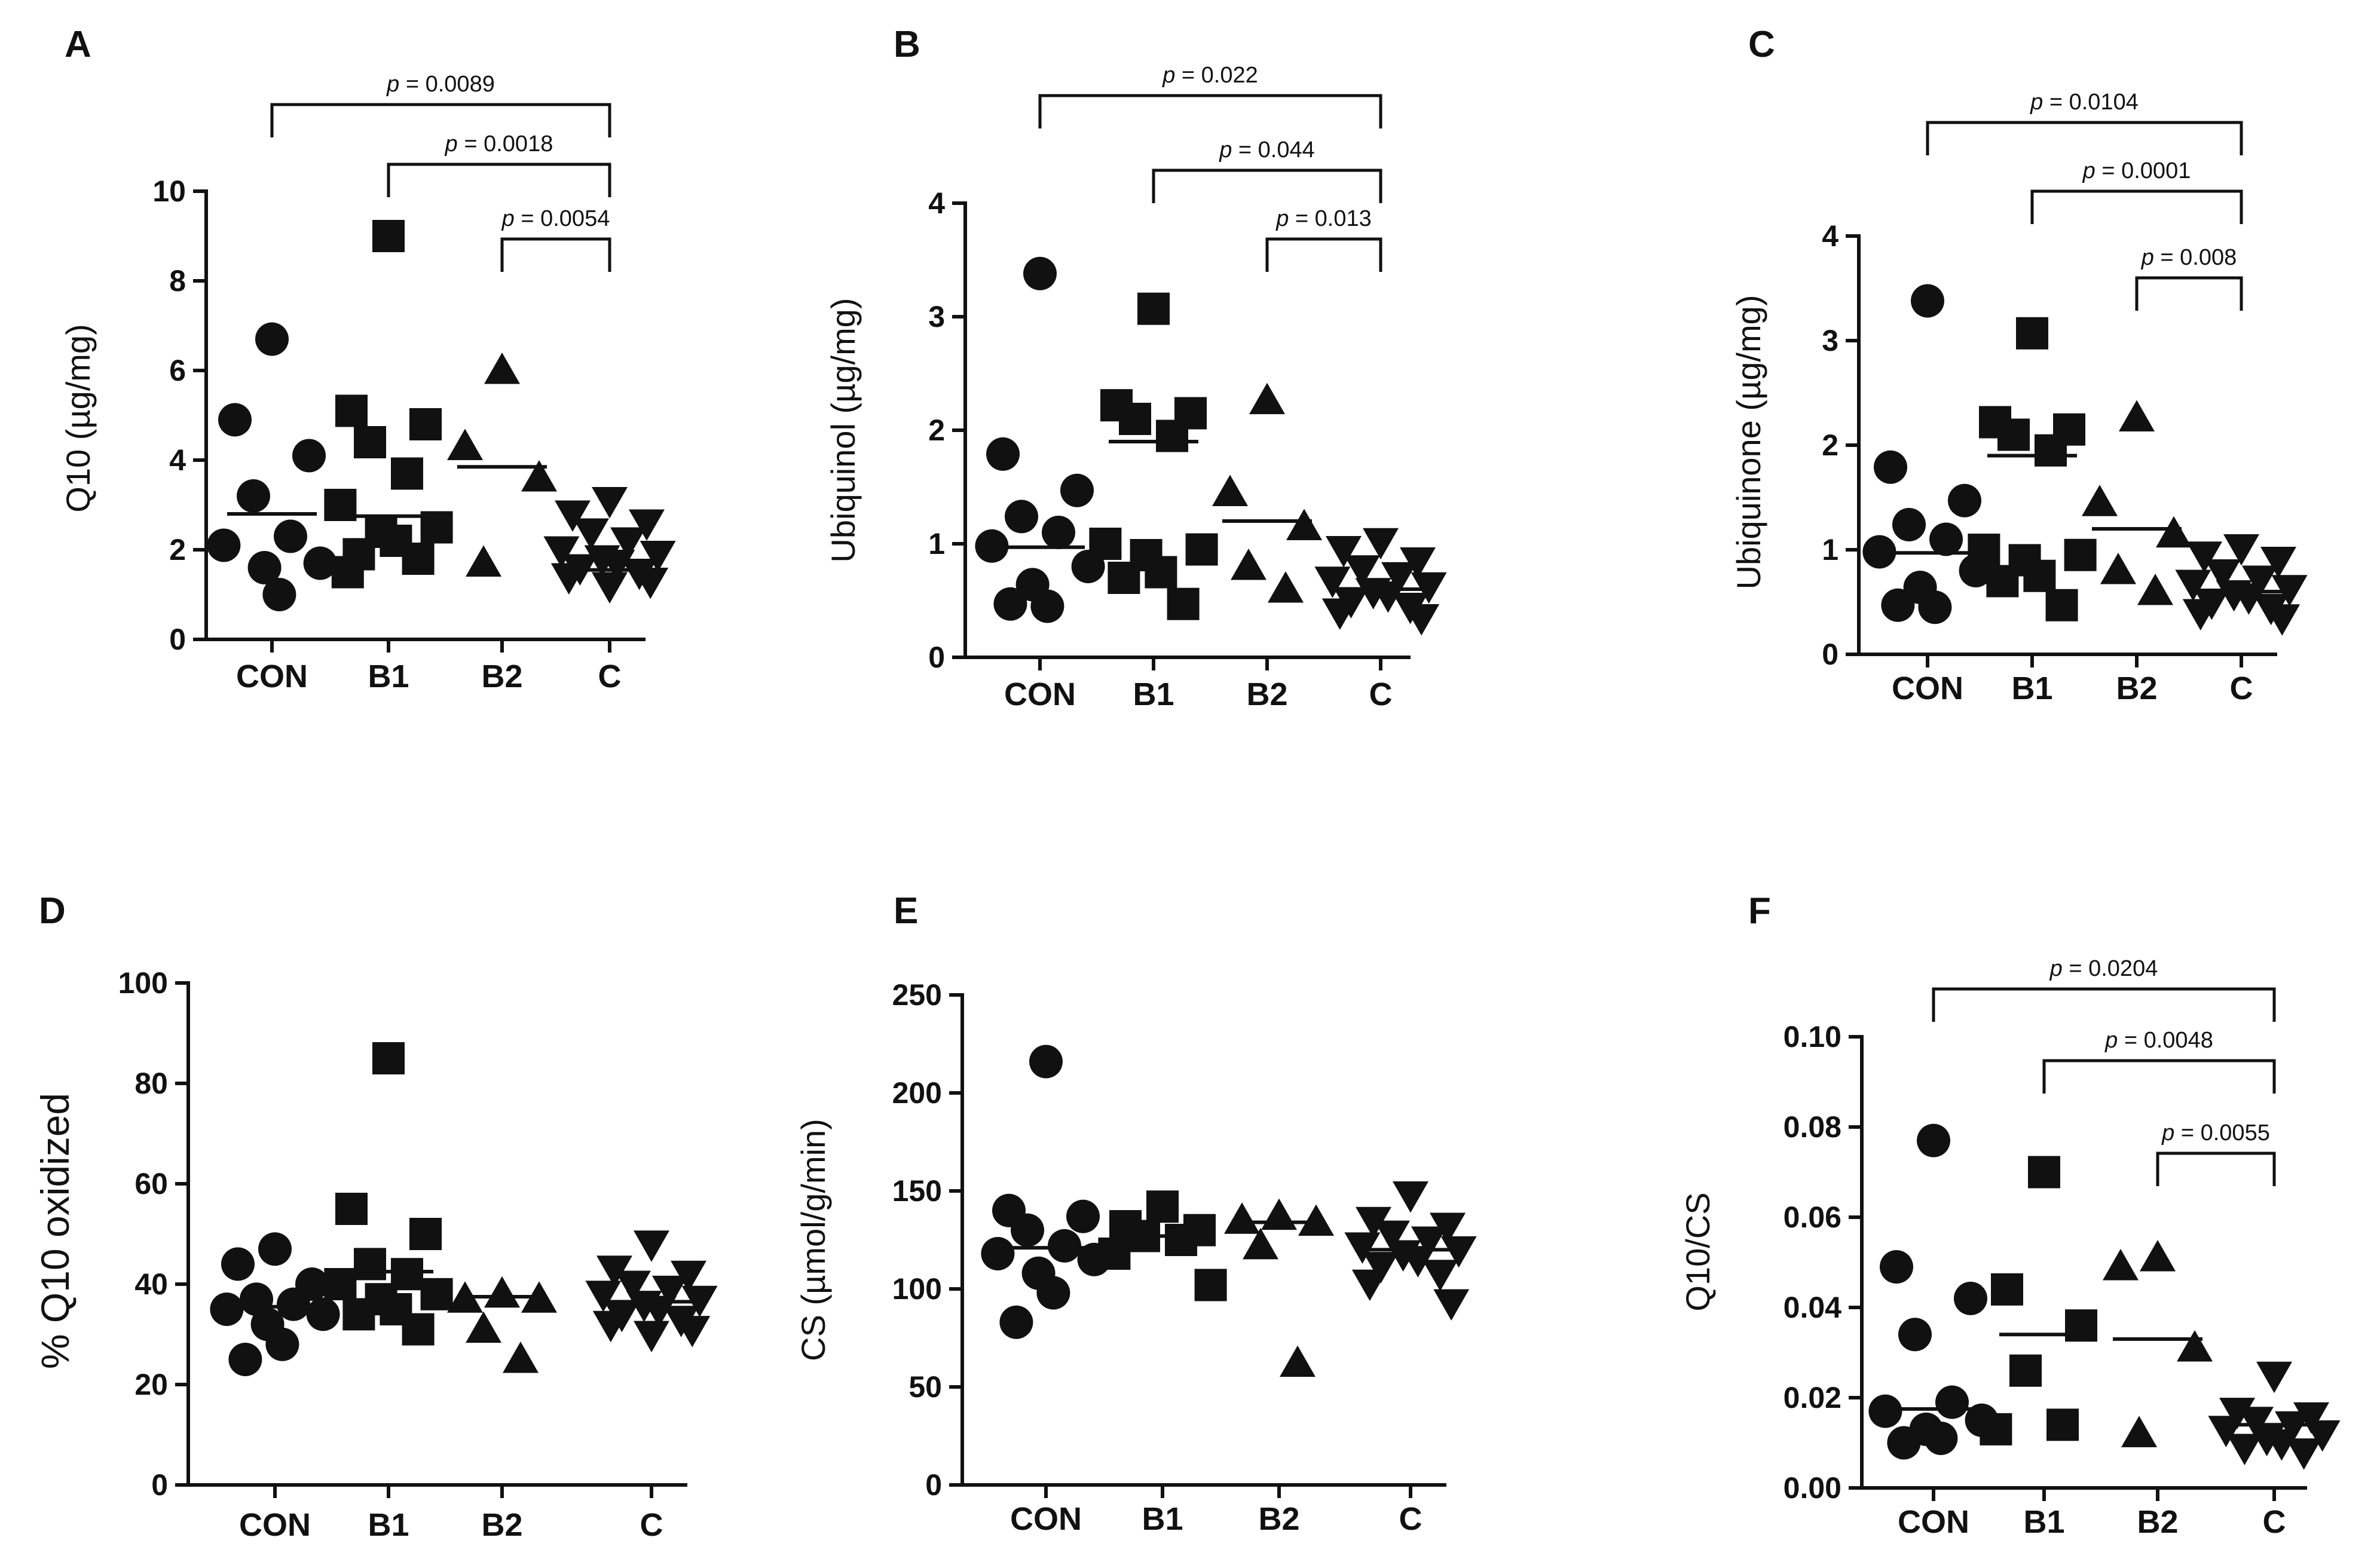 The width and height of the screenshot is (2380, 1568). What do you see at coordinates (1162, 1519) in the screenshot?
I see `x-tick-label: B1` at bounding box center [1162, 1519].